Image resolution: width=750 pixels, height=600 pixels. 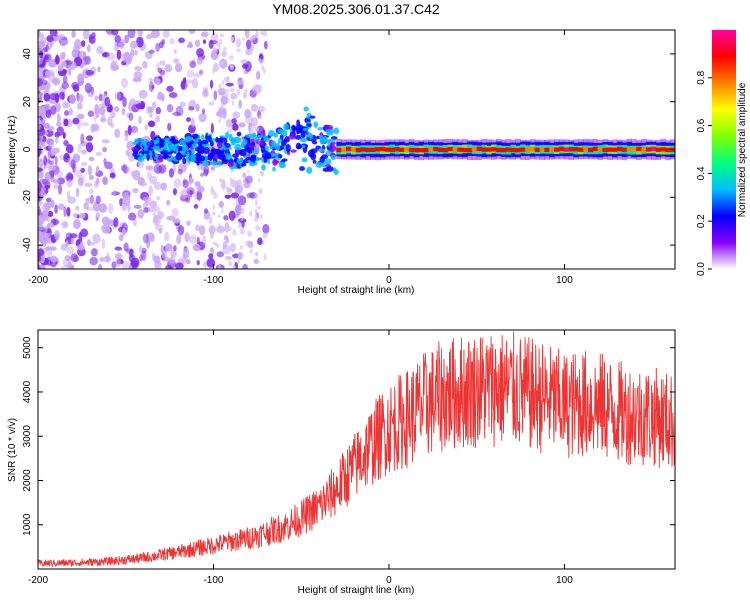 I want to click on colorbar-tick-label: 0.2, so click(x=701, y=221).